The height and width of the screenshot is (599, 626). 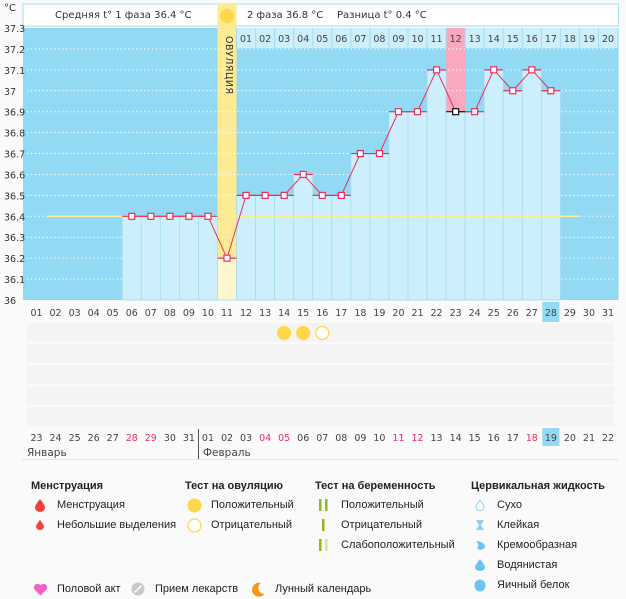 What do you see at coordinates (132, 313) in the screenshot?
I see `cycle-day-label: 06` at bounding box center [132, 313].